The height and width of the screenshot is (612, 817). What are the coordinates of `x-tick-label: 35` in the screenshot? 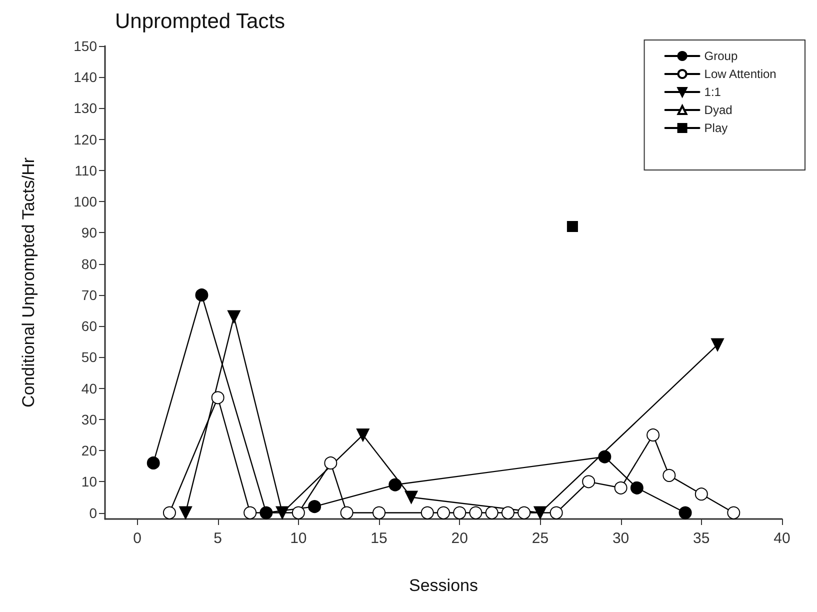 It's located at (701, 538).